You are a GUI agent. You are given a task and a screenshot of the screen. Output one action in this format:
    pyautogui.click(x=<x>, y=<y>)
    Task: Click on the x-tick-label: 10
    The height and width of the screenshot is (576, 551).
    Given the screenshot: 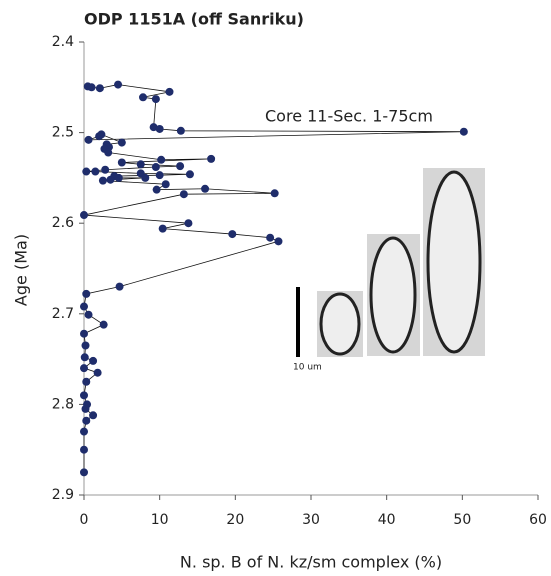 What is the action you would take?
    pyautogui.click(x=160, y=520)
    